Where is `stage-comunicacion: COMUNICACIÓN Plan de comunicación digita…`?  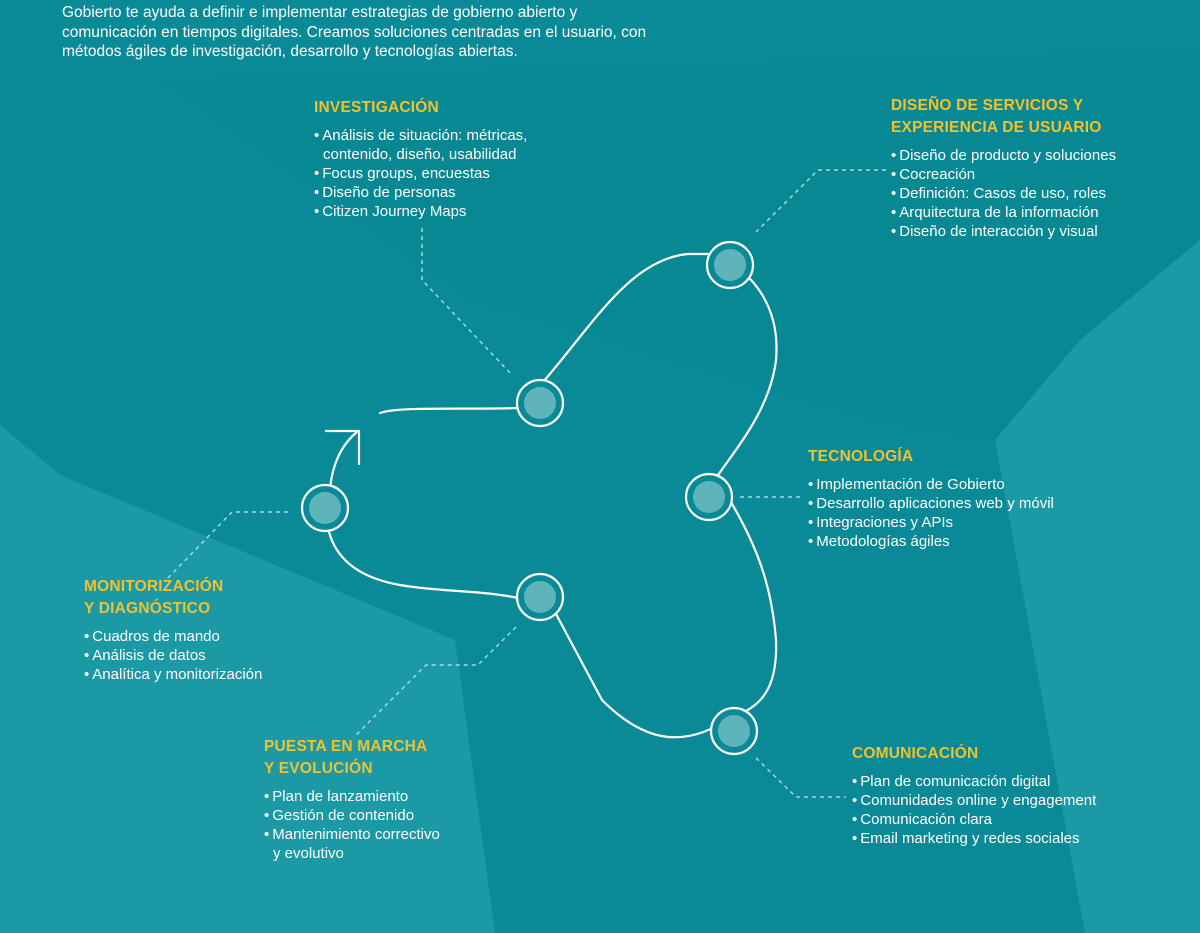
stage-comunicacion: COMUNICACIÓN Plan de comunicación digita… is located at coordinates (974, 795).